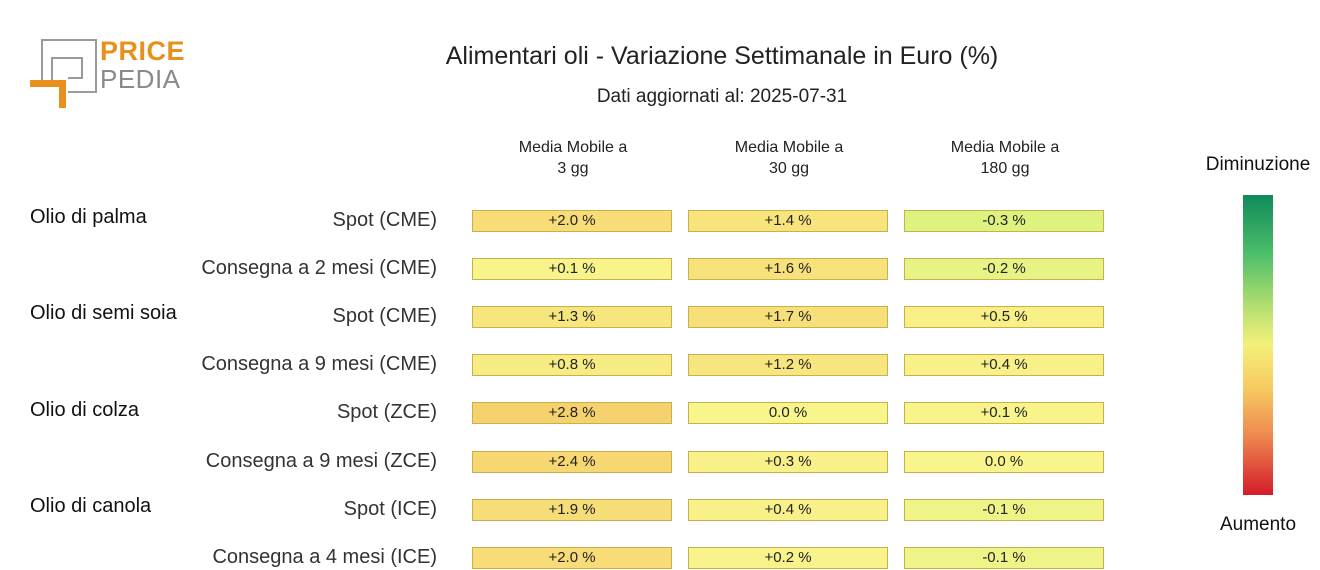  I want to click on color-scale-bar, so click(1258, 345).